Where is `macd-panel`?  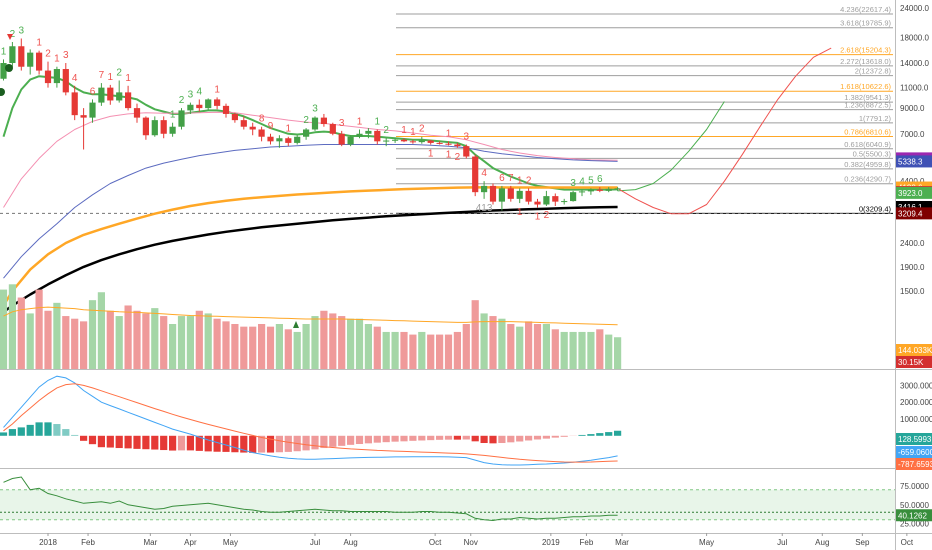
macd-panel is located at coordinates (311, 420).